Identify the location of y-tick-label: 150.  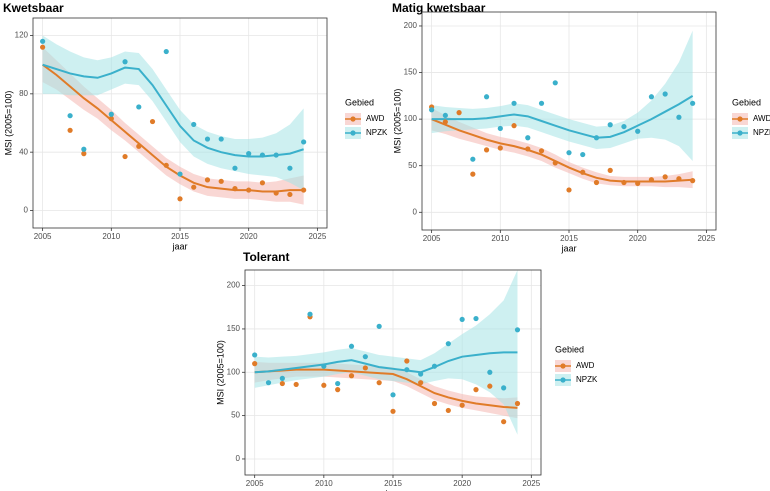
(411, 72).